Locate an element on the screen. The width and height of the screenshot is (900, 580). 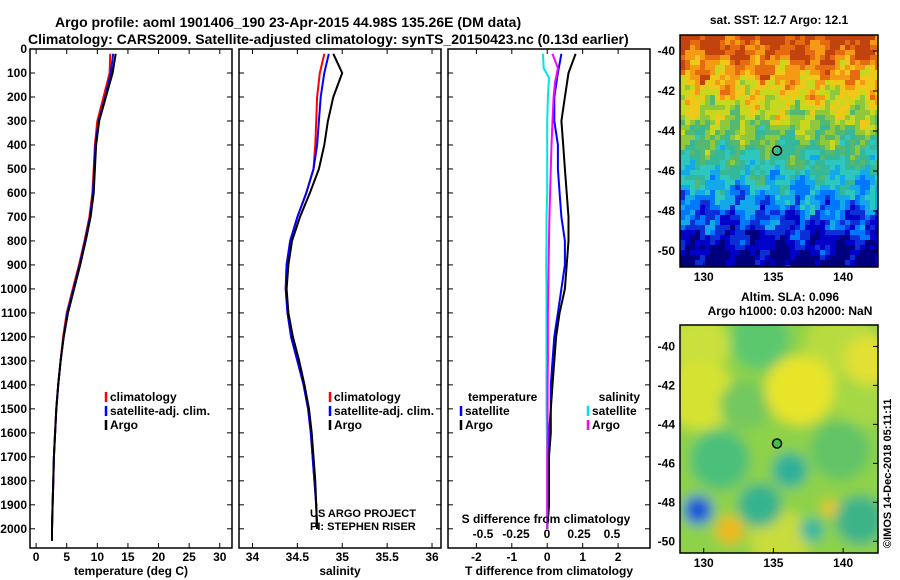
sst-map-xtick-label: 130 is located at coordinates (704, 277).